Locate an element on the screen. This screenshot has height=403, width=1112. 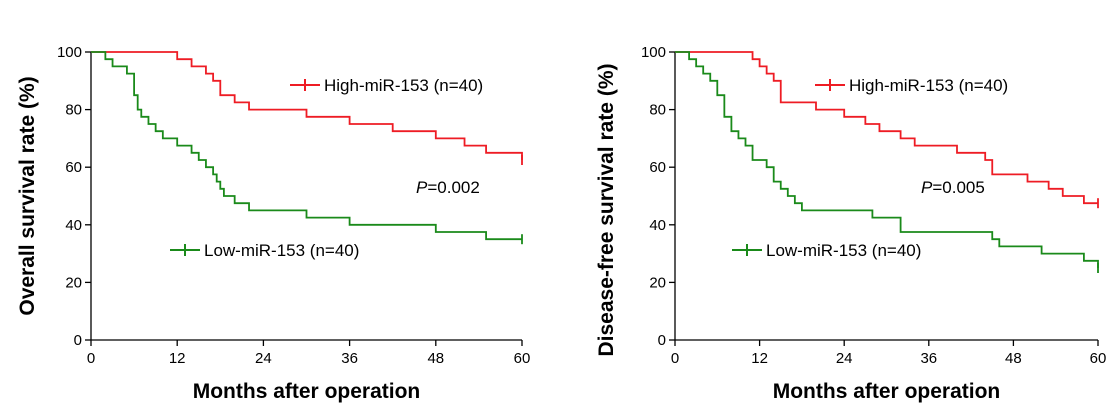
p-value-number: =0.002 is located at coordinates (453, 187).